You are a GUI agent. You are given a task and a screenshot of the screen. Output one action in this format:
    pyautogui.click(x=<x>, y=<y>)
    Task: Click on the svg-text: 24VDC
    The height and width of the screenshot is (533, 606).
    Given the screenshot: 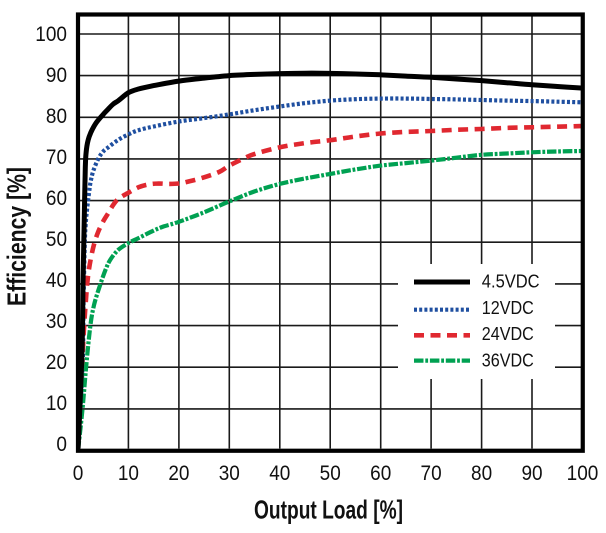 What is the action you would take?
    pyautogui.click(x=508, y=333)
    